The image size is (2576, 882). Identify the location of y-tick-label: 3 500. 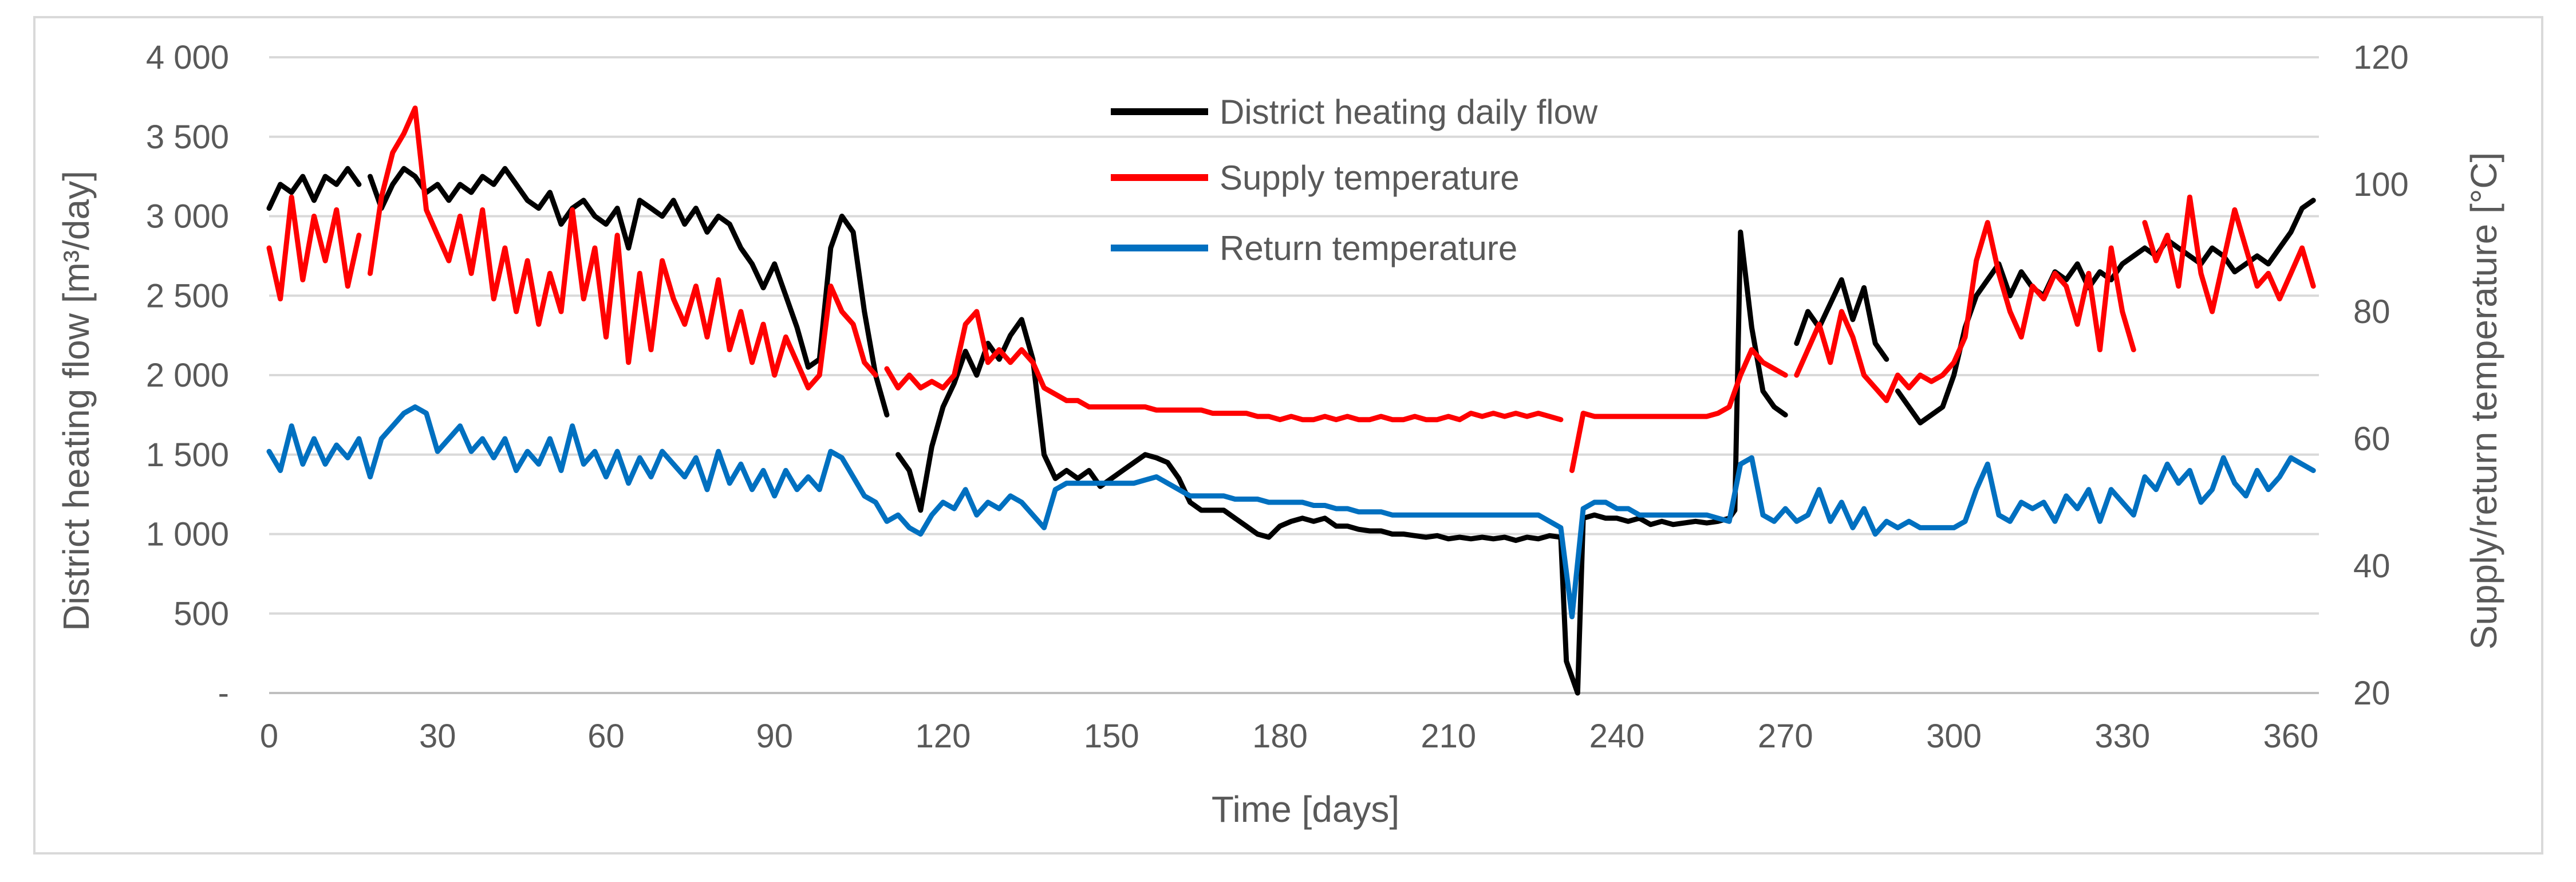
(187, 137).